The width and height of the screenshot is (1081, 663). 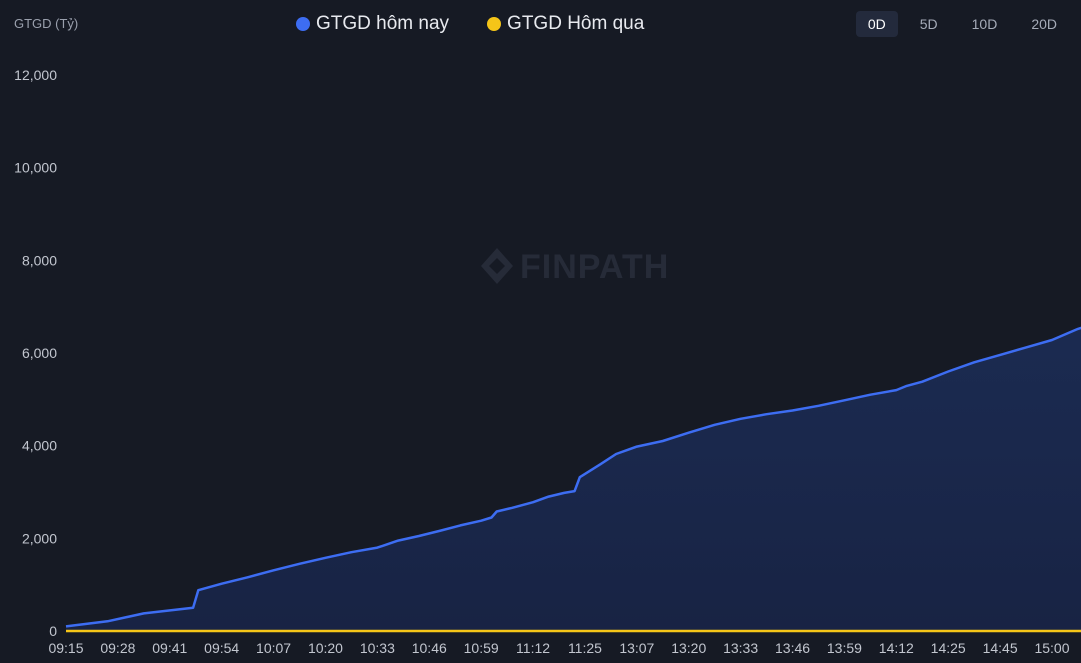 I want to click on x-tick-label: 13:07, so click(x=636, y=648).